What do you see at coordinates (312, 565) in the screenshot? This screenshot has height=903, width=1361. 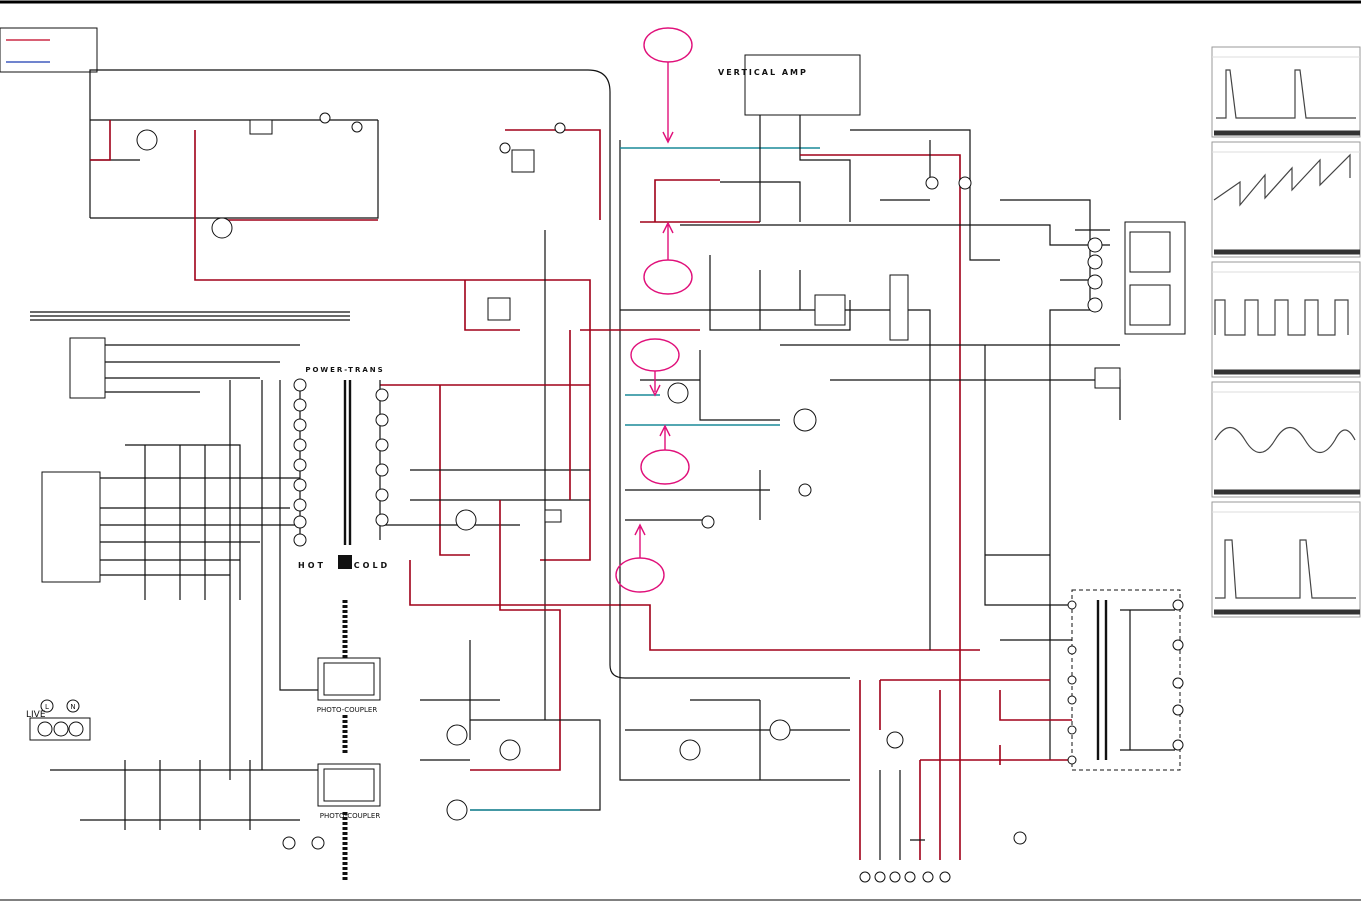 I see `label: HOT` at bounding box center [312, 565].